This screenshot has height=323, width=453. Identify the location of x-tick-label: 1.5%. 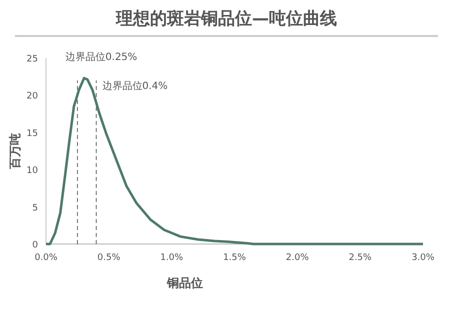
(234, 258).